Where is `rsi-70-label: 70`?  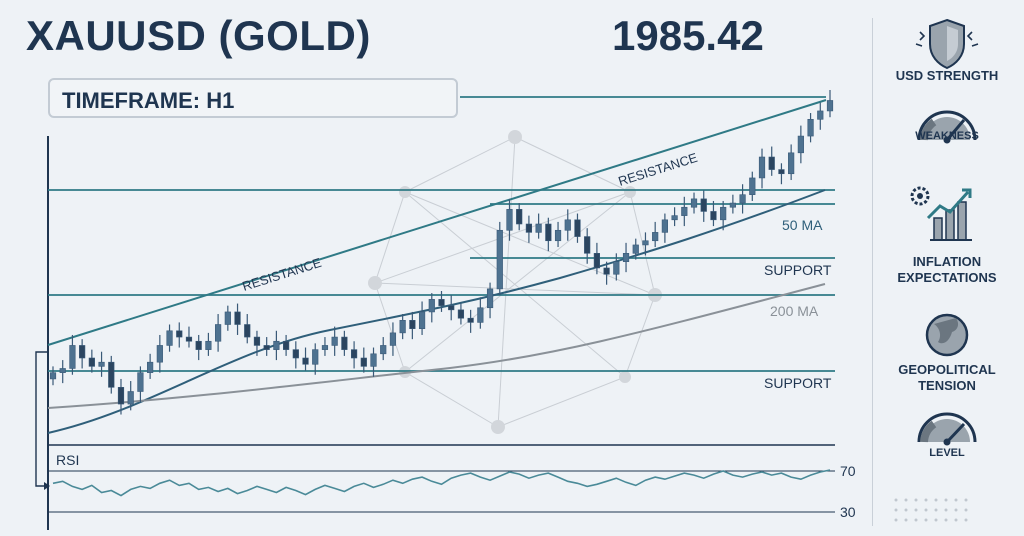 rsi-70-label: 70 is located at coordinates (848, 471).